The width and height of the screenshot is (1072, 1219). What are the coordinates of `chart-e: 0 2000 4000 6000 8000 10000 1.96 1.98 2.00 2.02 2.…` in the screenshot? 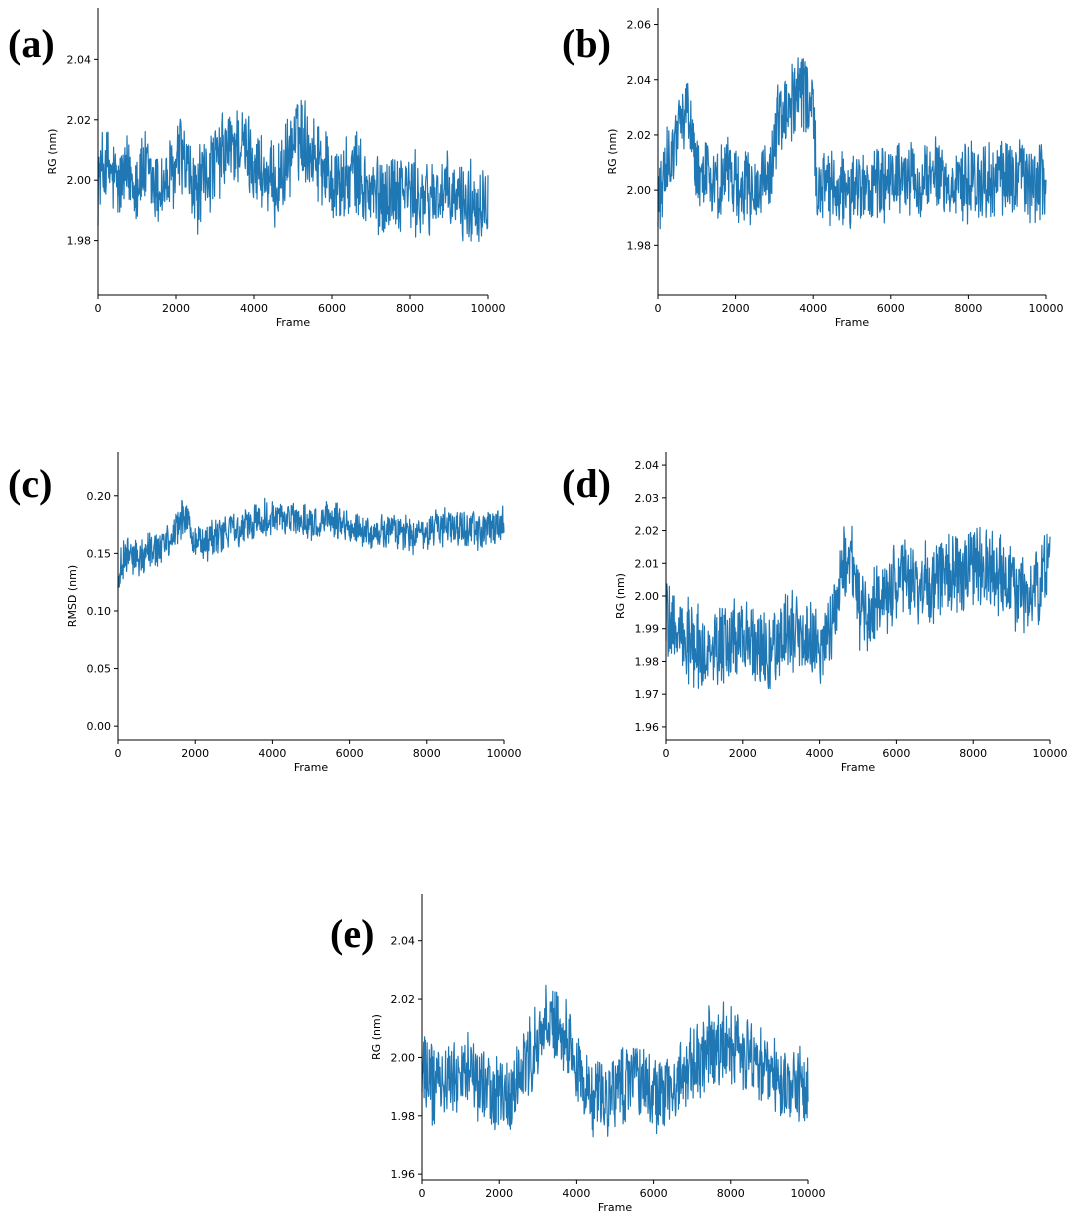 It's located at (598, 1054).